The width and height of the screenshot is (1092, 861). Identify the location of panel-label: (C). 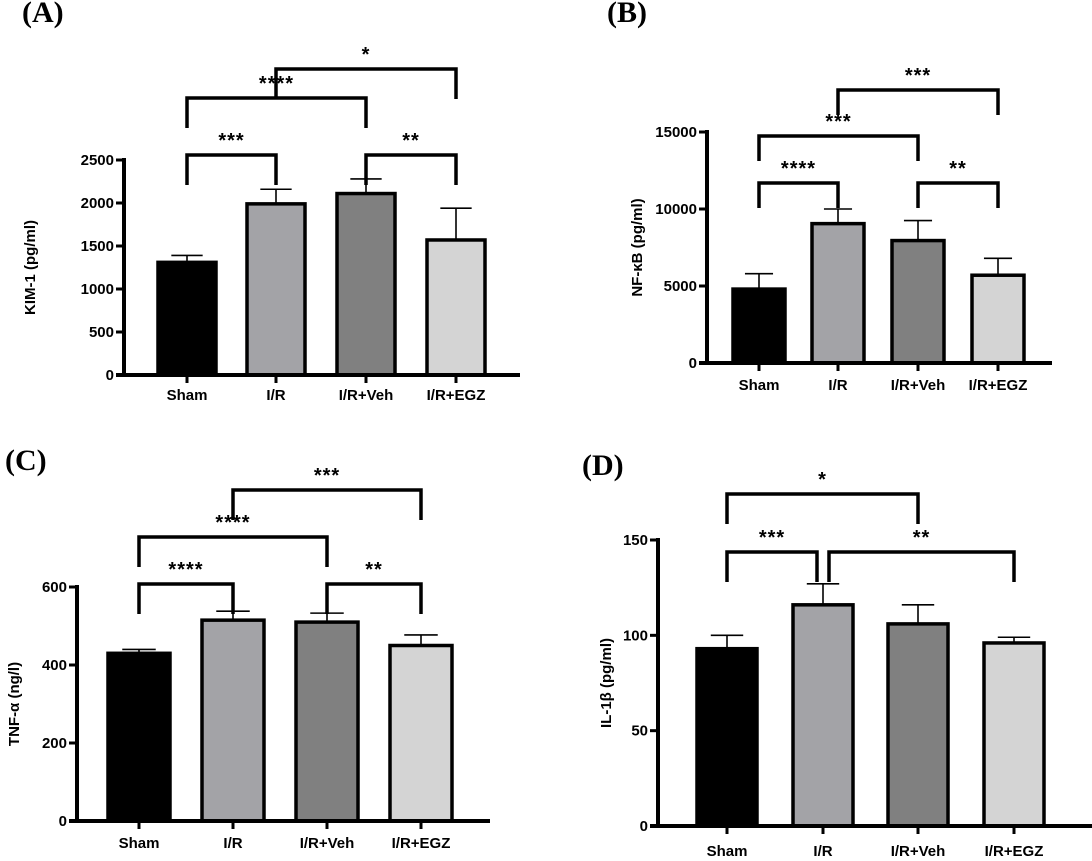
(26, 460).